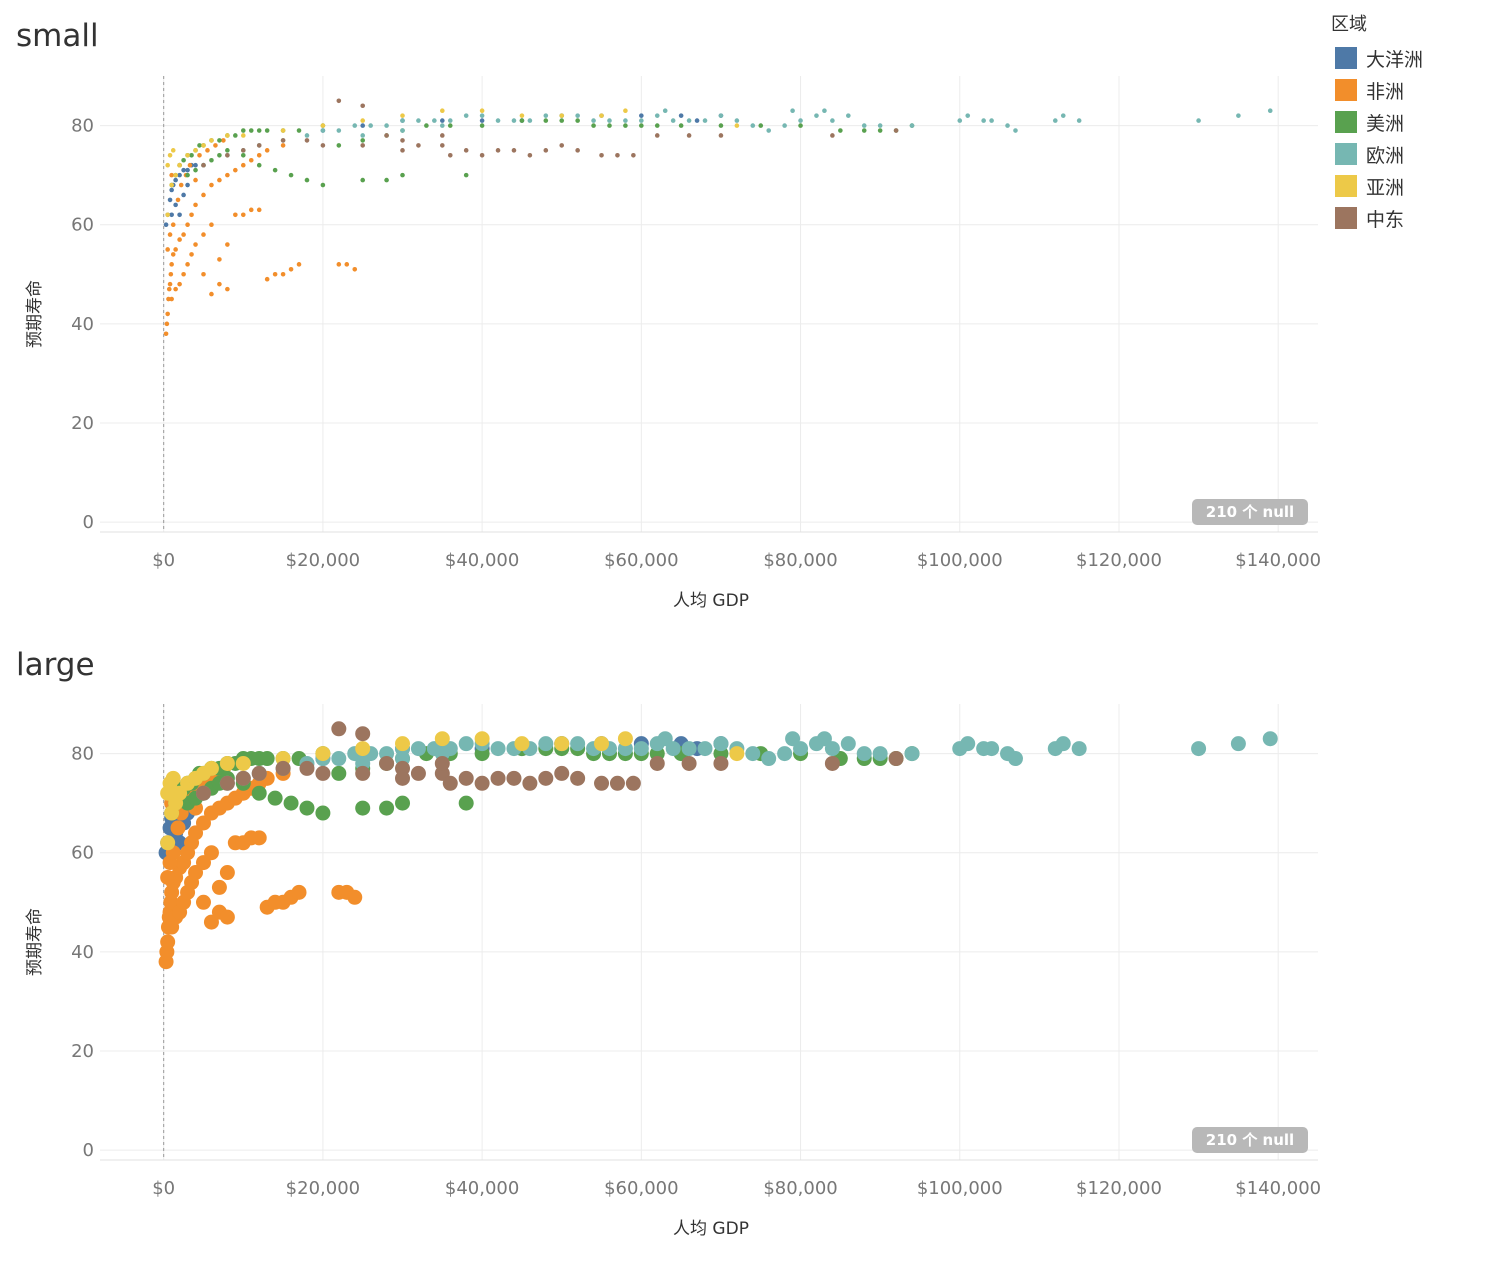 The height and width of the screenshot is (1268, 1500). What do you see at coordinates (1377, 154) in the screenshot?
I see `legend-item-europe: 欧洲` at bounding box center [1377, 154].